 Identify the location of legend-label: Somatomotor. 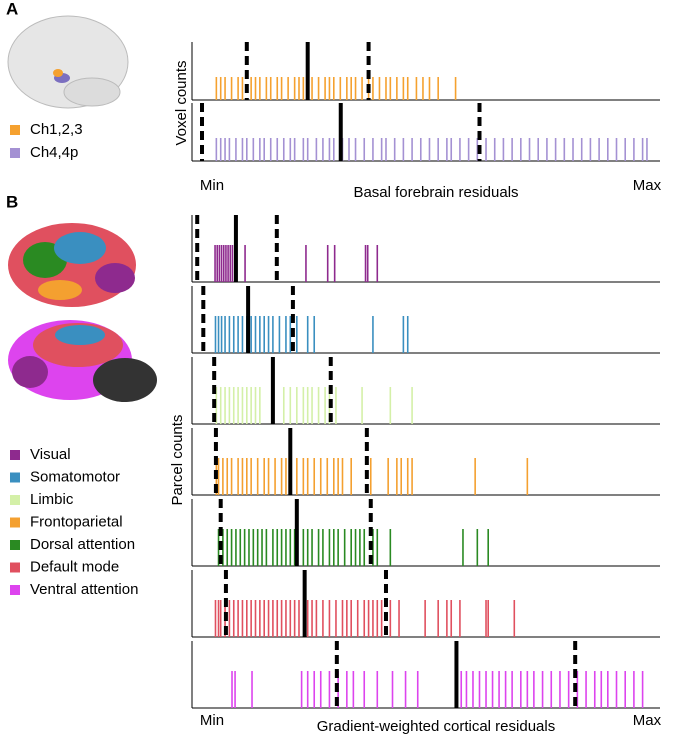
(75, 476).